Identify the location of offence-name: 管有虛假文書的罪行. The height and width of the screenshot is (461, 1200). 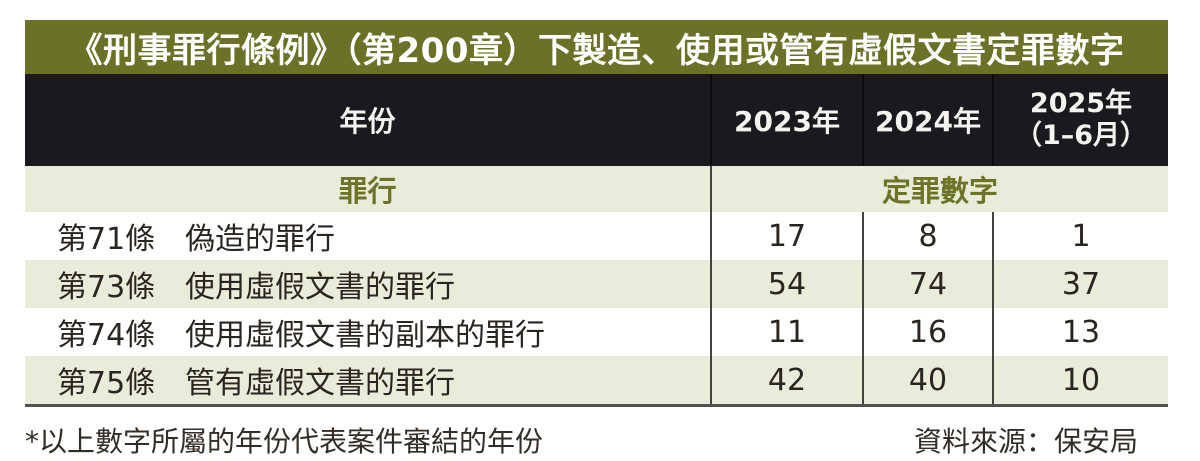
(320, 383).